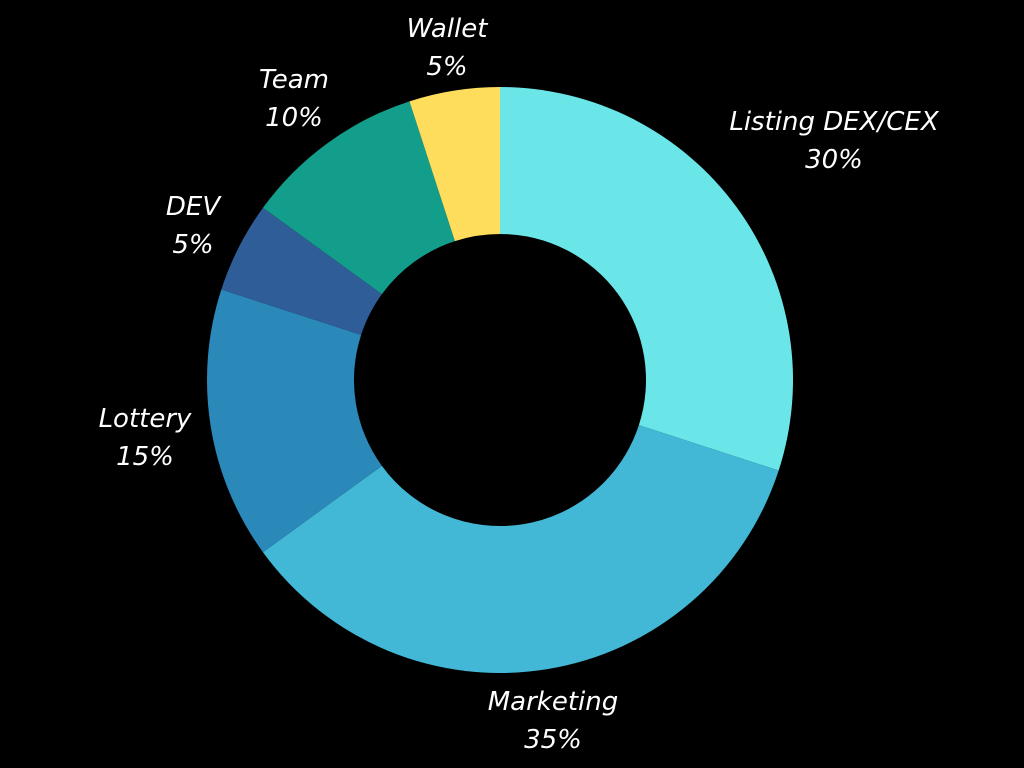 This screenshot has height=768, width=1024. Describe the element at coordinates (553, 740) in the screenshot. I see `slice-label-value: 35%` at that location.